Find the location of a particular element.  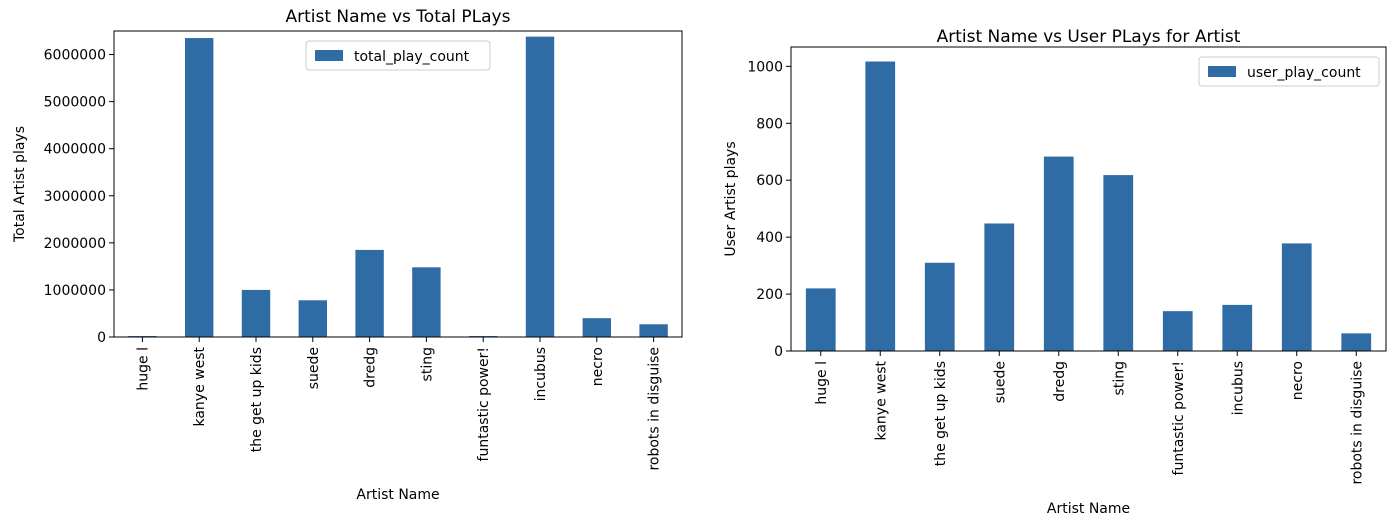

y-tick-label: 600 is located at coordinates (769, 181).